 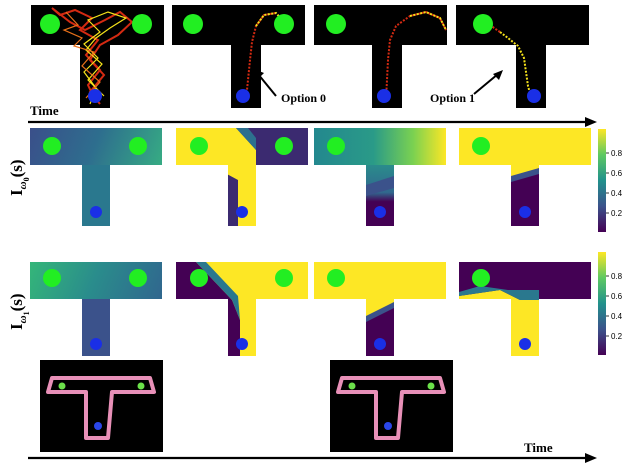 I want to click on colorbar-row1: 0.8 0.6 0.4 0.2, so click(x=610, y=180).